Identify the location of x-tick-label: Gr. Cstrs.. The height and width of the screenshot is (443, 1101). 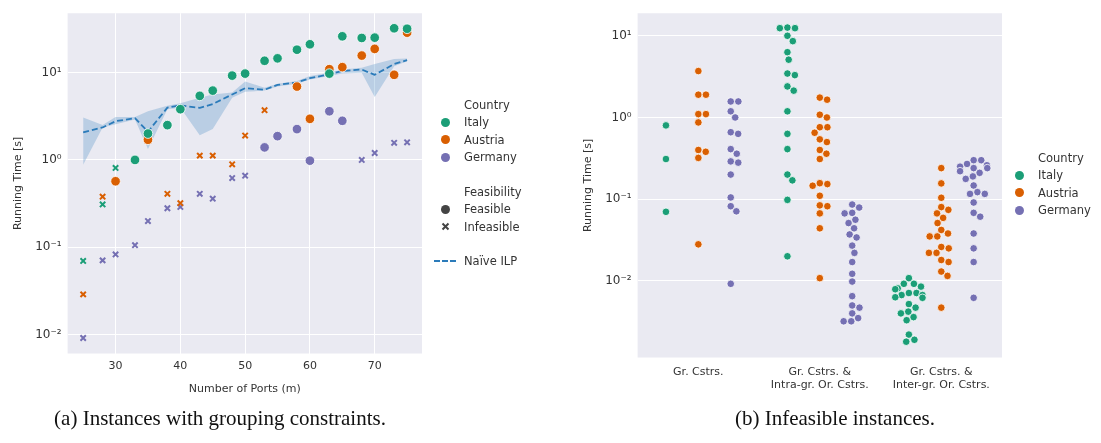
(698, 372).